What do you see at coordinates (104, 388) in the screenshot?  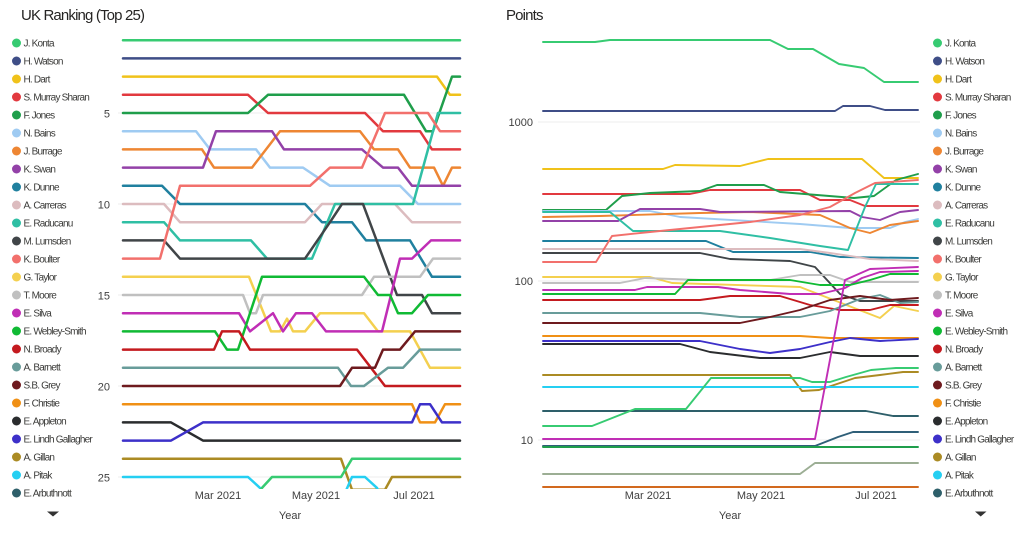 I see `svg-text: 20` at bounding box center [104, 388].